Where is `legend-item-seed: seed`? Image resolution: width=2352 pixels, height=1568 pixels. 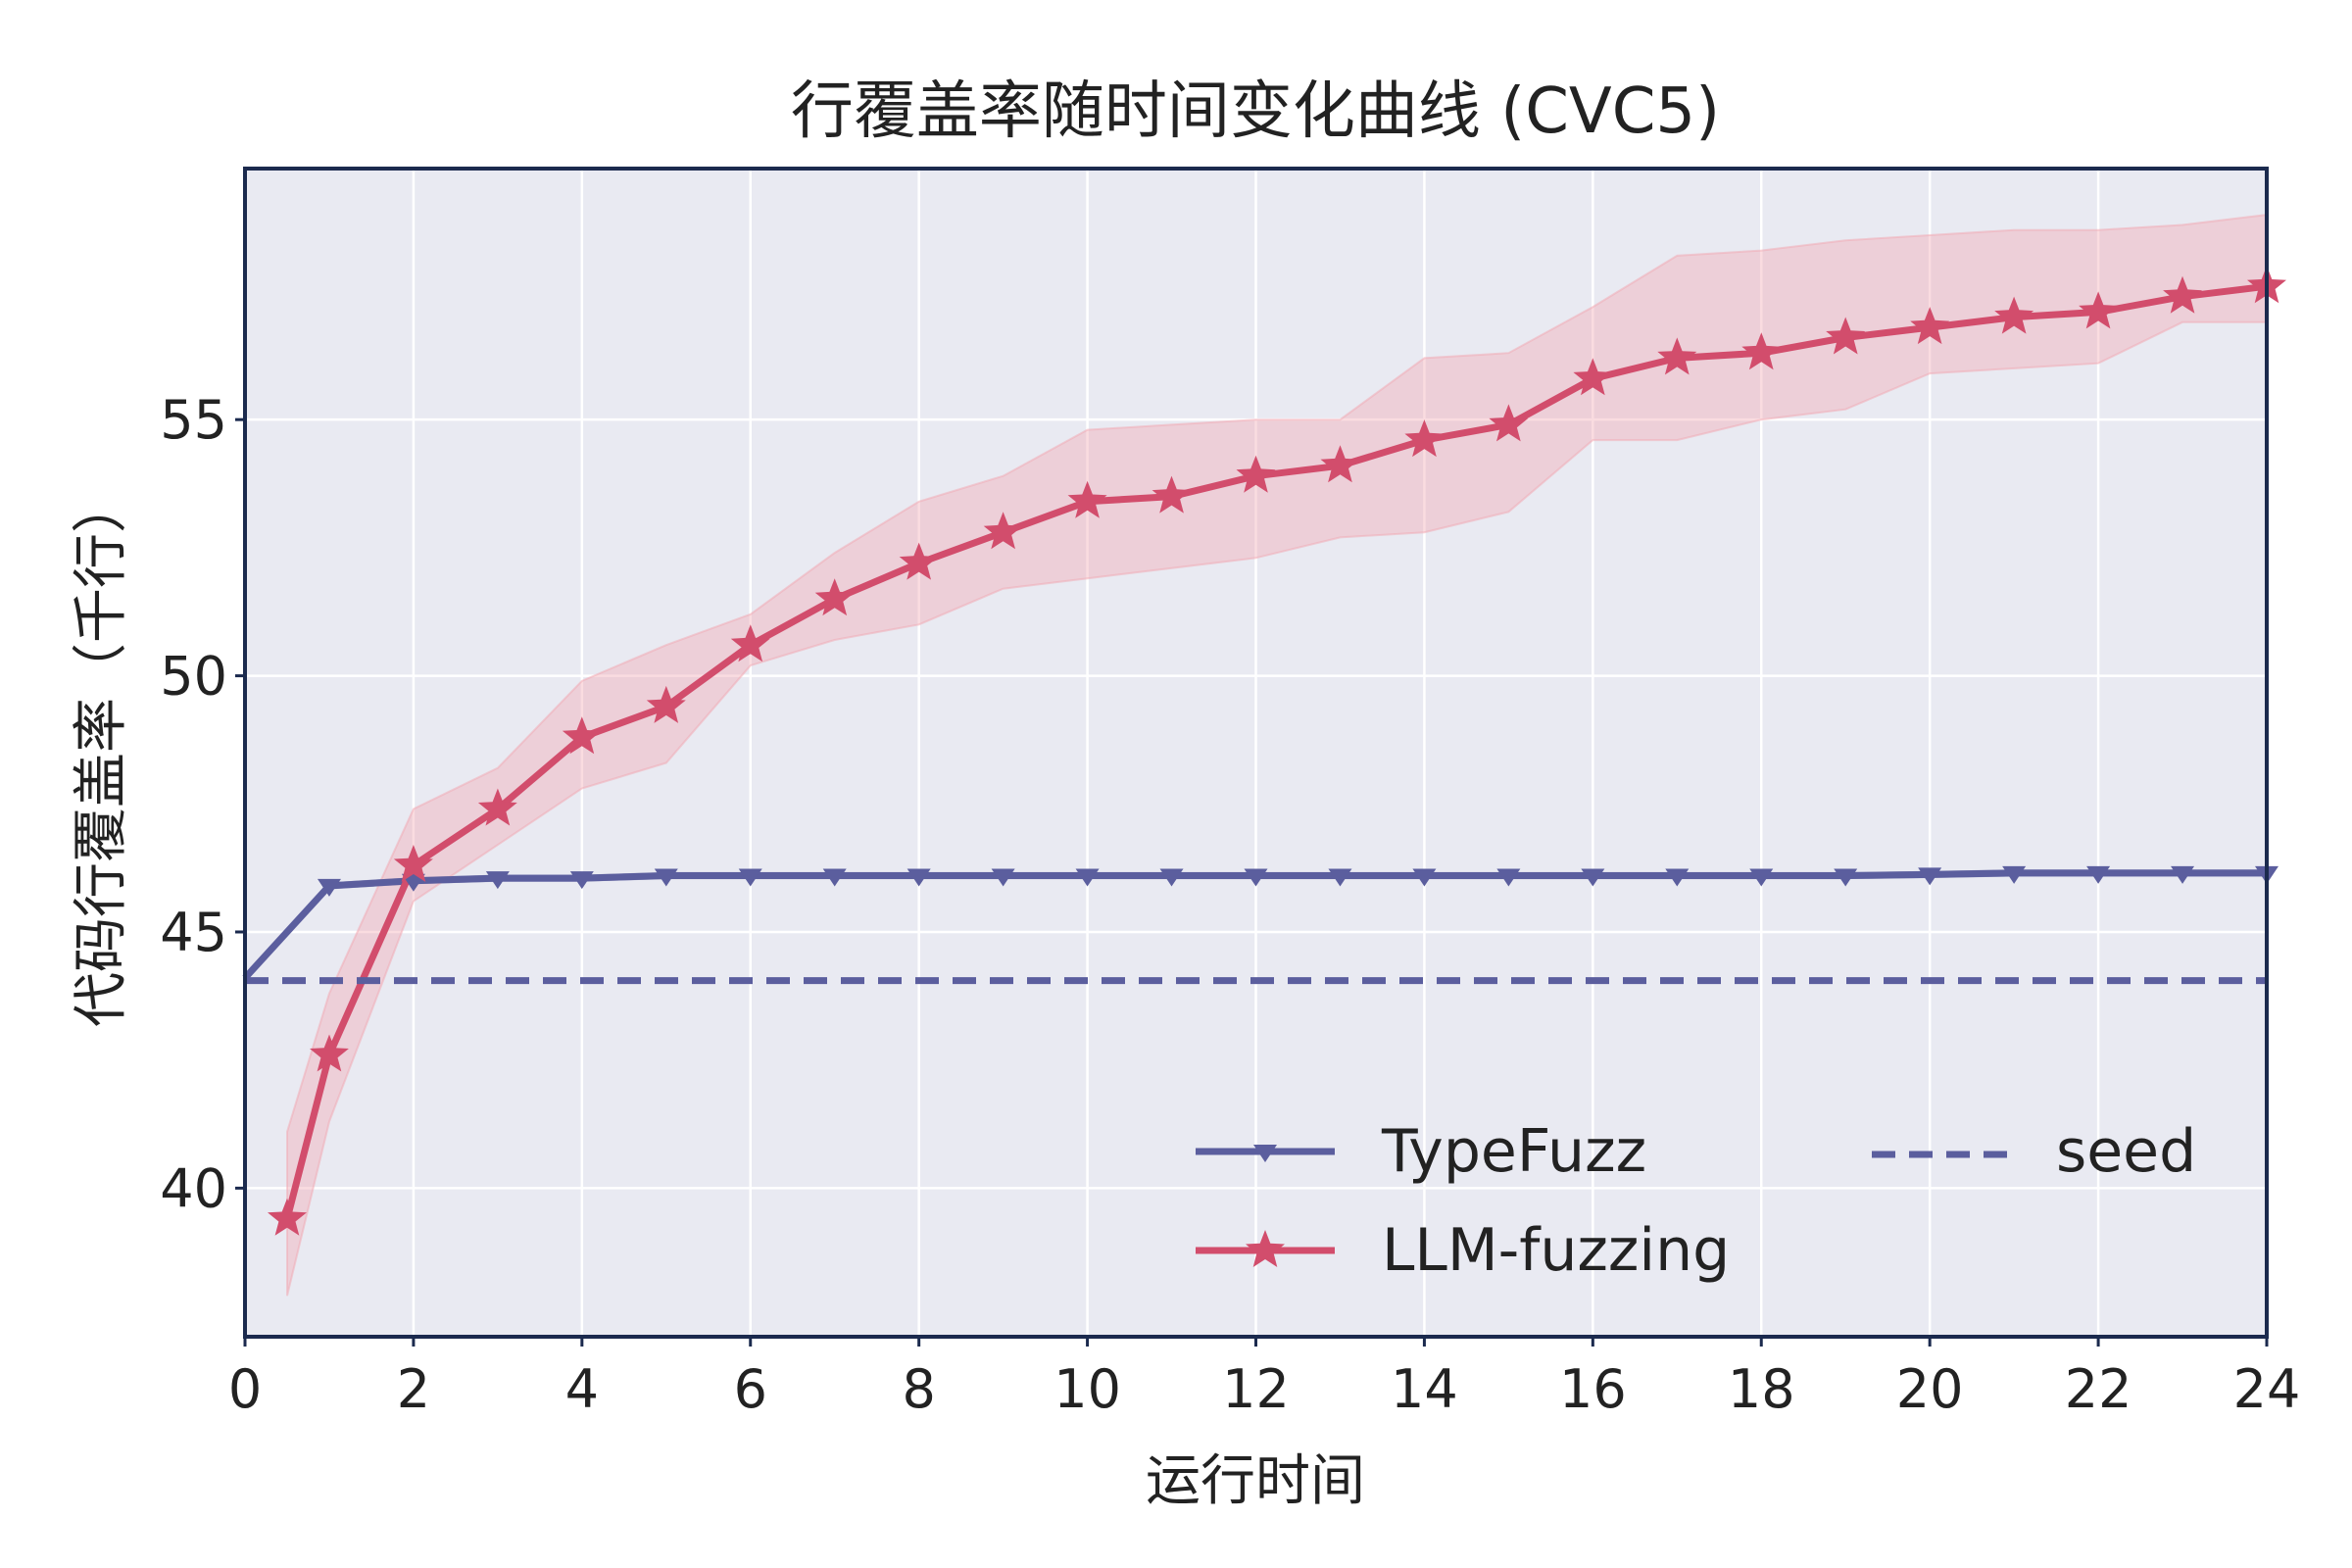
legend-item-seed: seed is located at coordinates (2034, 1151).